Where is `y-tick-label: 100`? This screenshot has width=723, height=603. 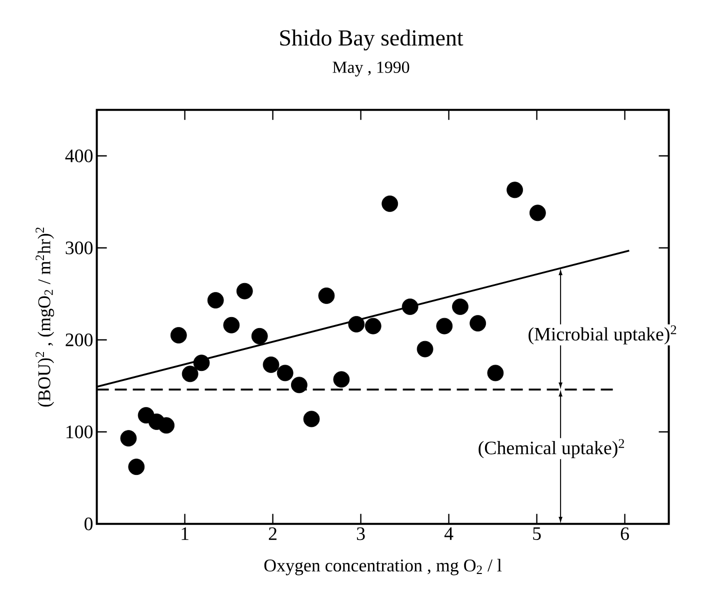
y-tick-label: 100 is located at coordinates (79, 431).